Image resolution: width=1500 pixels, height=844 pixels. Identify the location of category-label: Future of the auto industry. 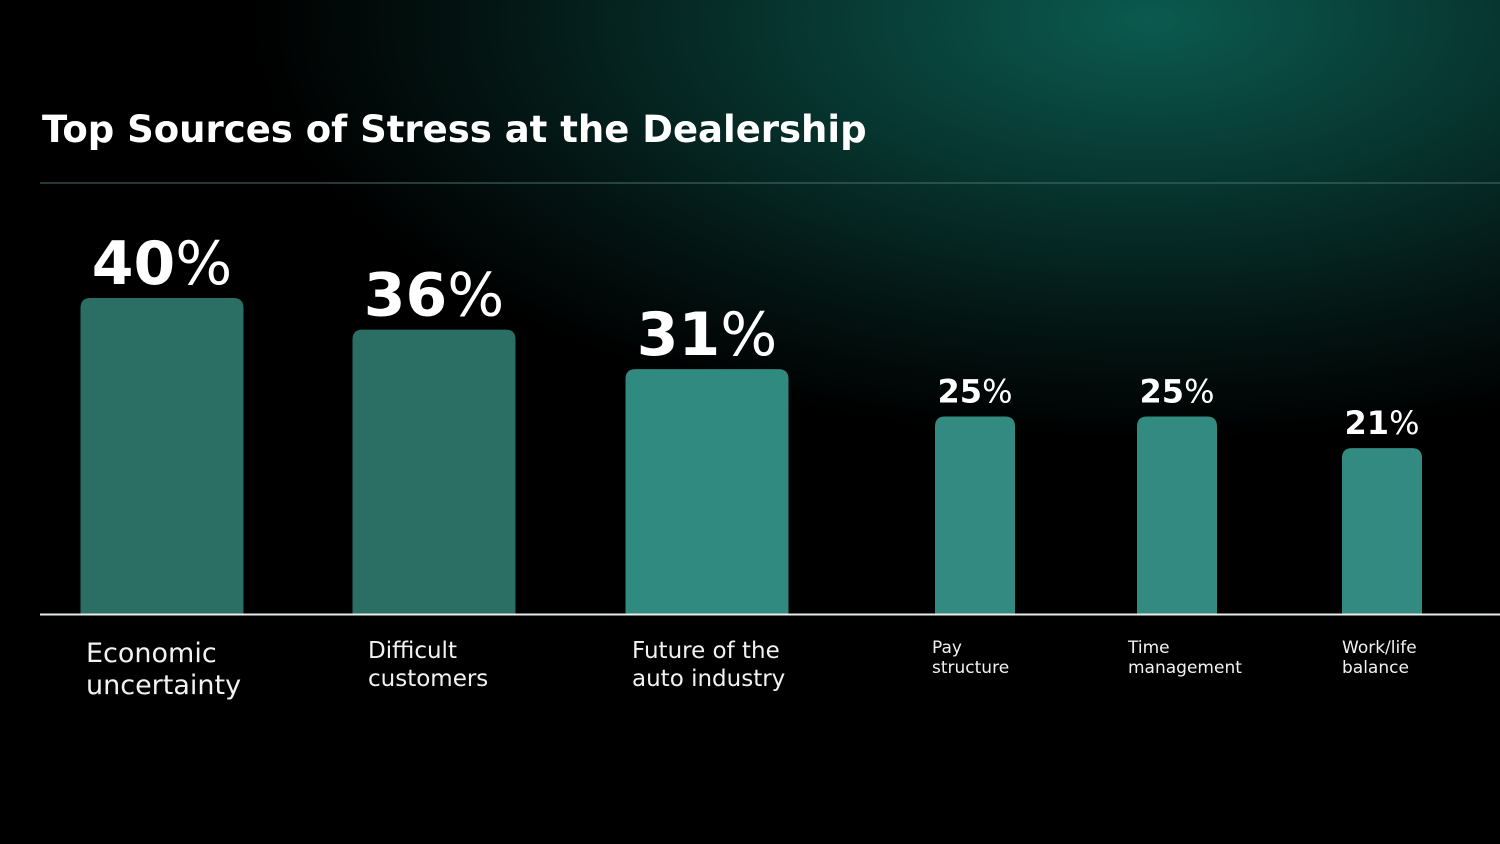
(709, 665).